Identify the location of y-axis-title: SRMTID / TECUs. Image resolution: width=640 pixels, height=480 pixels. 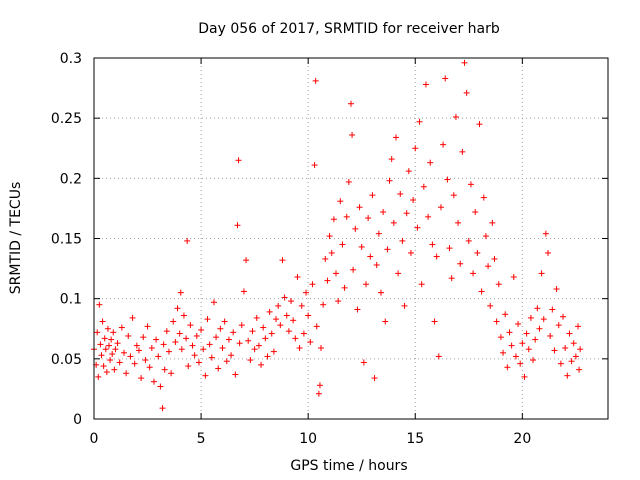
(16, 238).